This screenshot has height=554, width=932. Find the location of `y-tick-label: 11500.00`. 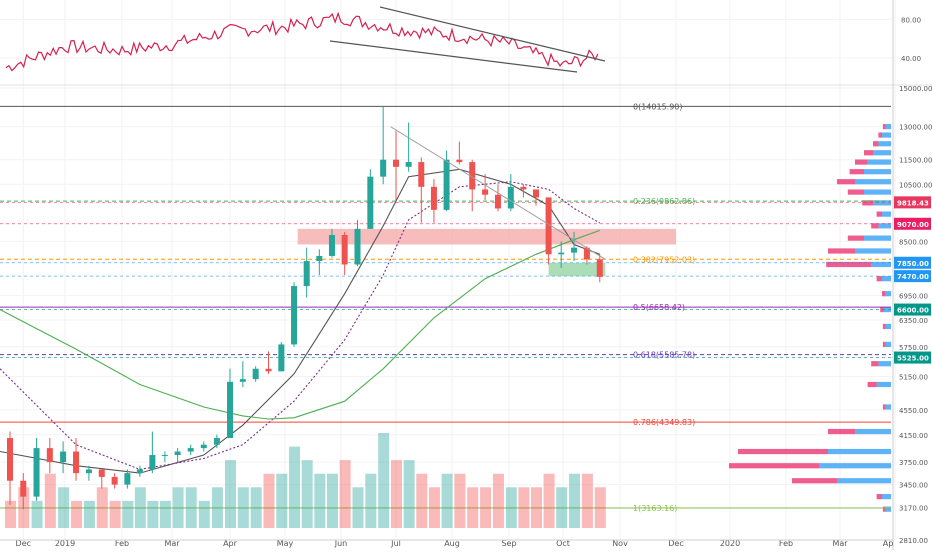

y-tick-label: 11500.00 is located at coordinates (915, 161).